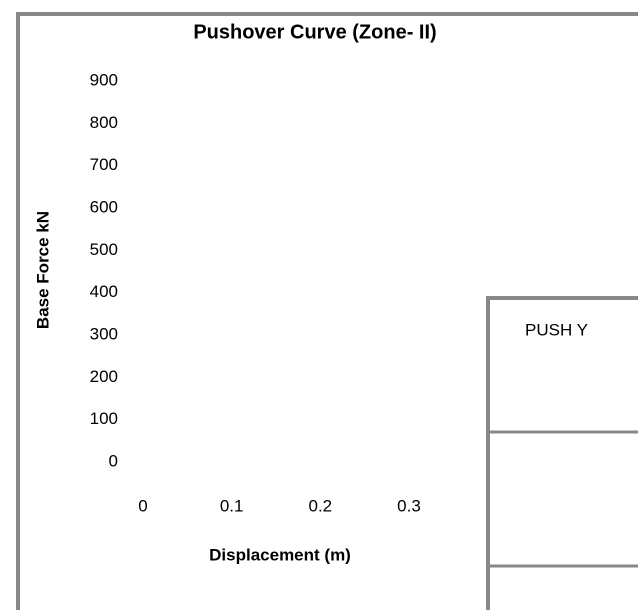 This screenshot has width=638, height=610. What do you see at coordinates (314, 32) in the screenshot?
I see `chart-title: Pushover Curve (Zone- II)` at bounding box center [314, 32].